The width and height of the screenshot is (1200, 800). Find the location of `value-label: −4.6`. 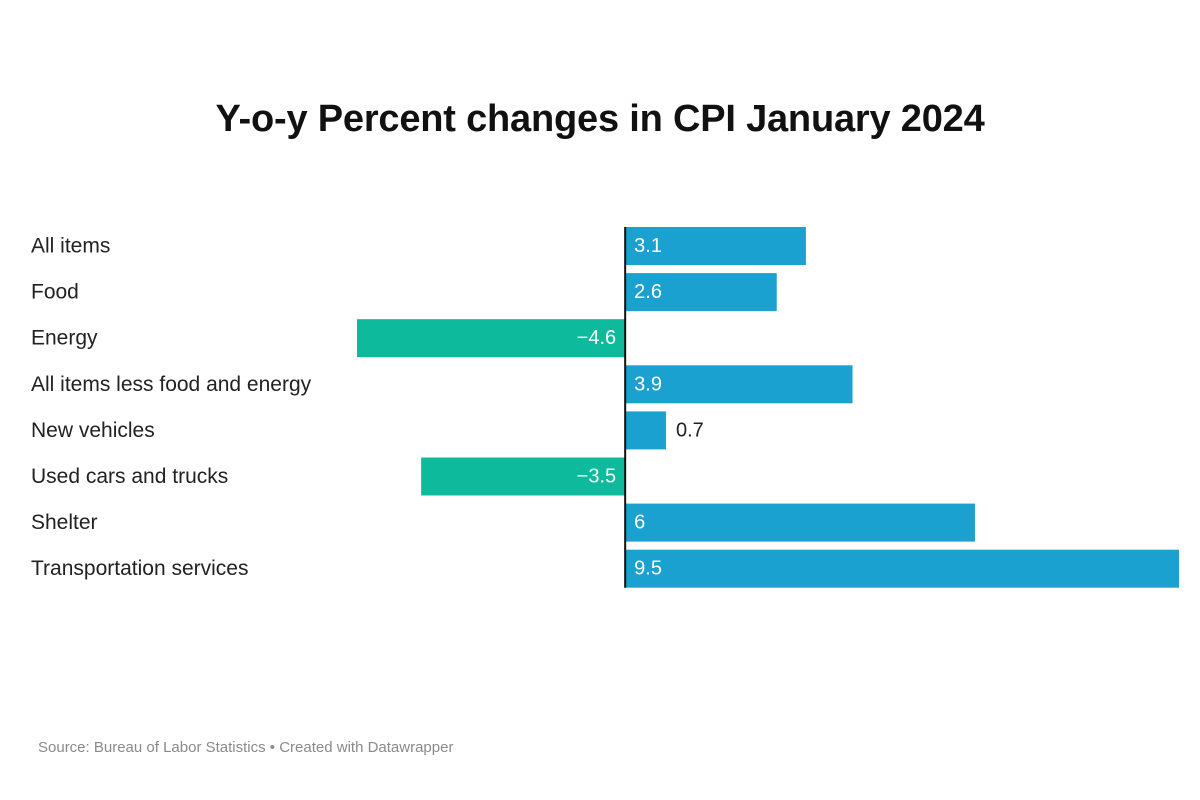

value-label: −4.6 is located at coordinates (596, 338).